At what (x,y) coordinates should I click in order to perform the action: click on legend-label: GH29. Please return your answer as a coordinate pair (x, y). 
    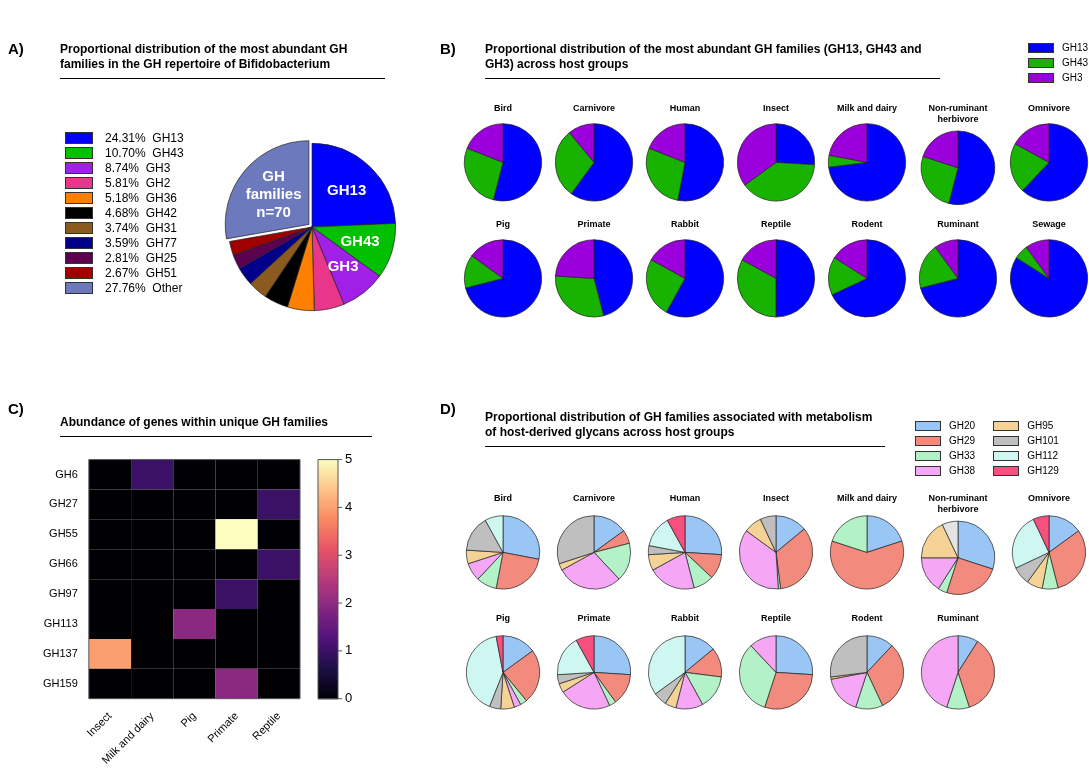
    Looking at the image, I should click on (962, 440).